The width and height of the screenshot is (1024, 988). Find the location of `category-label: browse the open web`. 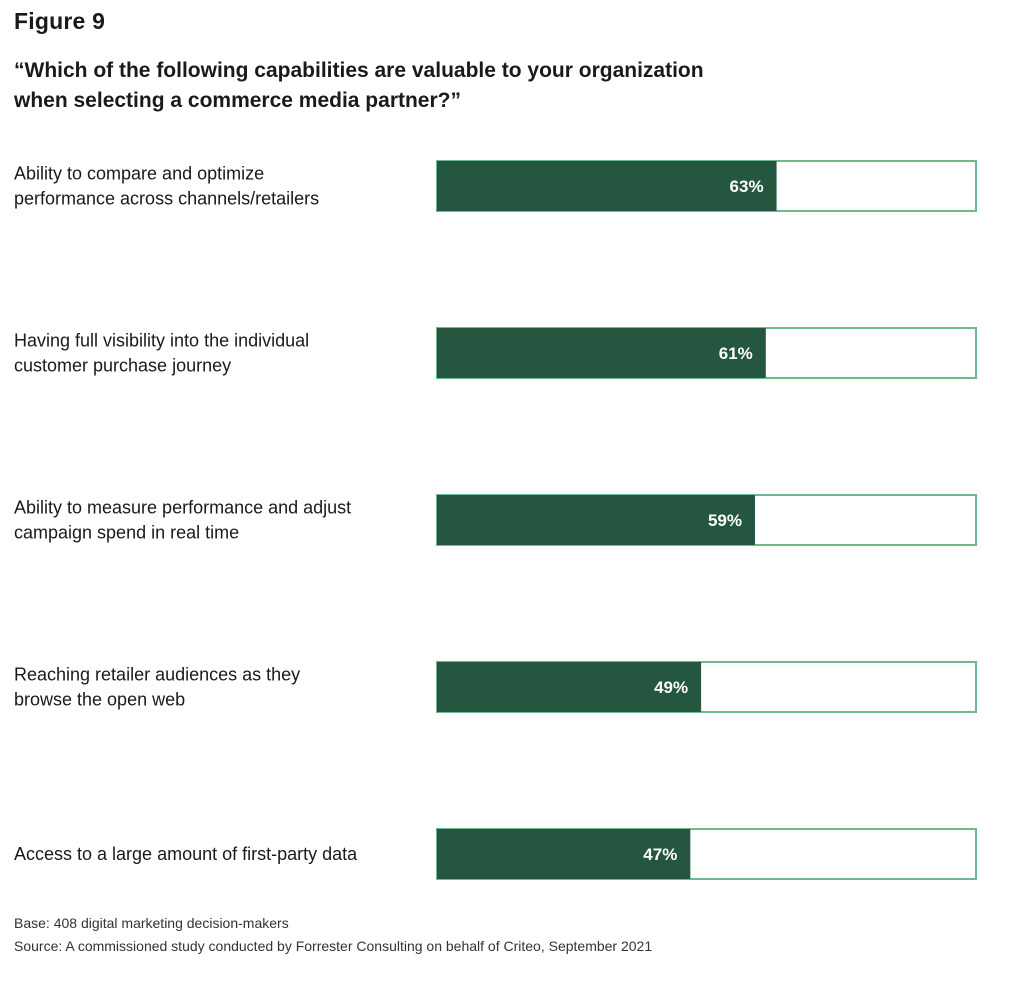

category-label: browse the open web is located at coordinates (99, 700).